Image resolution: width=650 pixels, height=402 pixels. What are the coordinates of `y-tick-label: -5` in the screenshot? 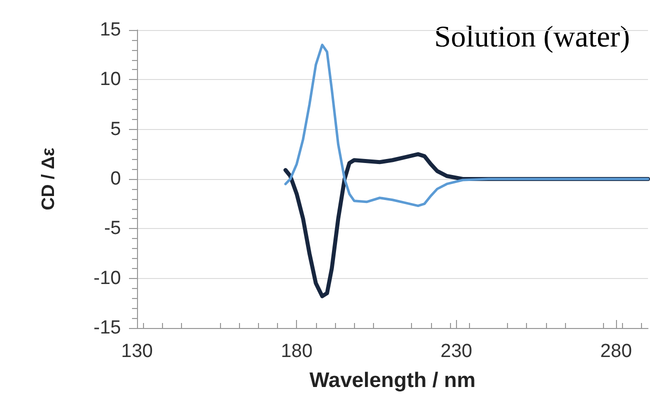 It's located at (112, 229).